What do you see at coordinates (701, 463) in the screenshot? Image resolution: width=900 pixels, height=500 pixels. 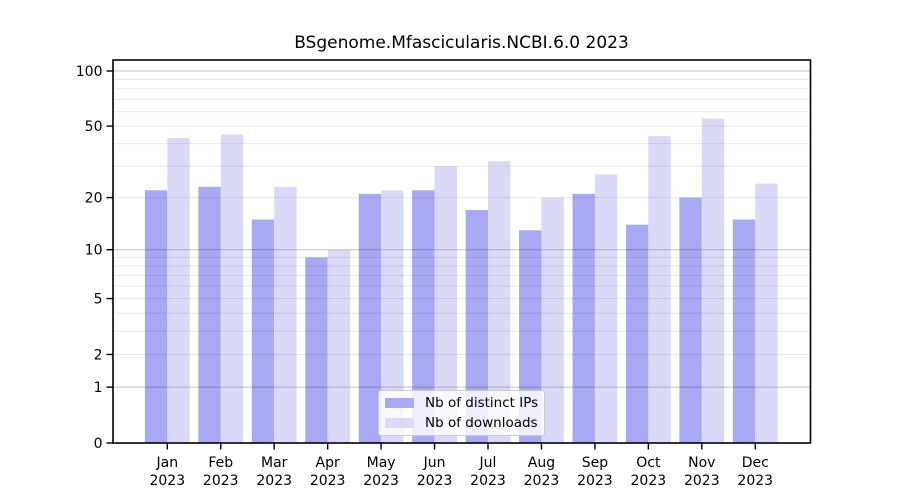 I see `x-tick-label-month: Nov` at bounding box center [701, 463].